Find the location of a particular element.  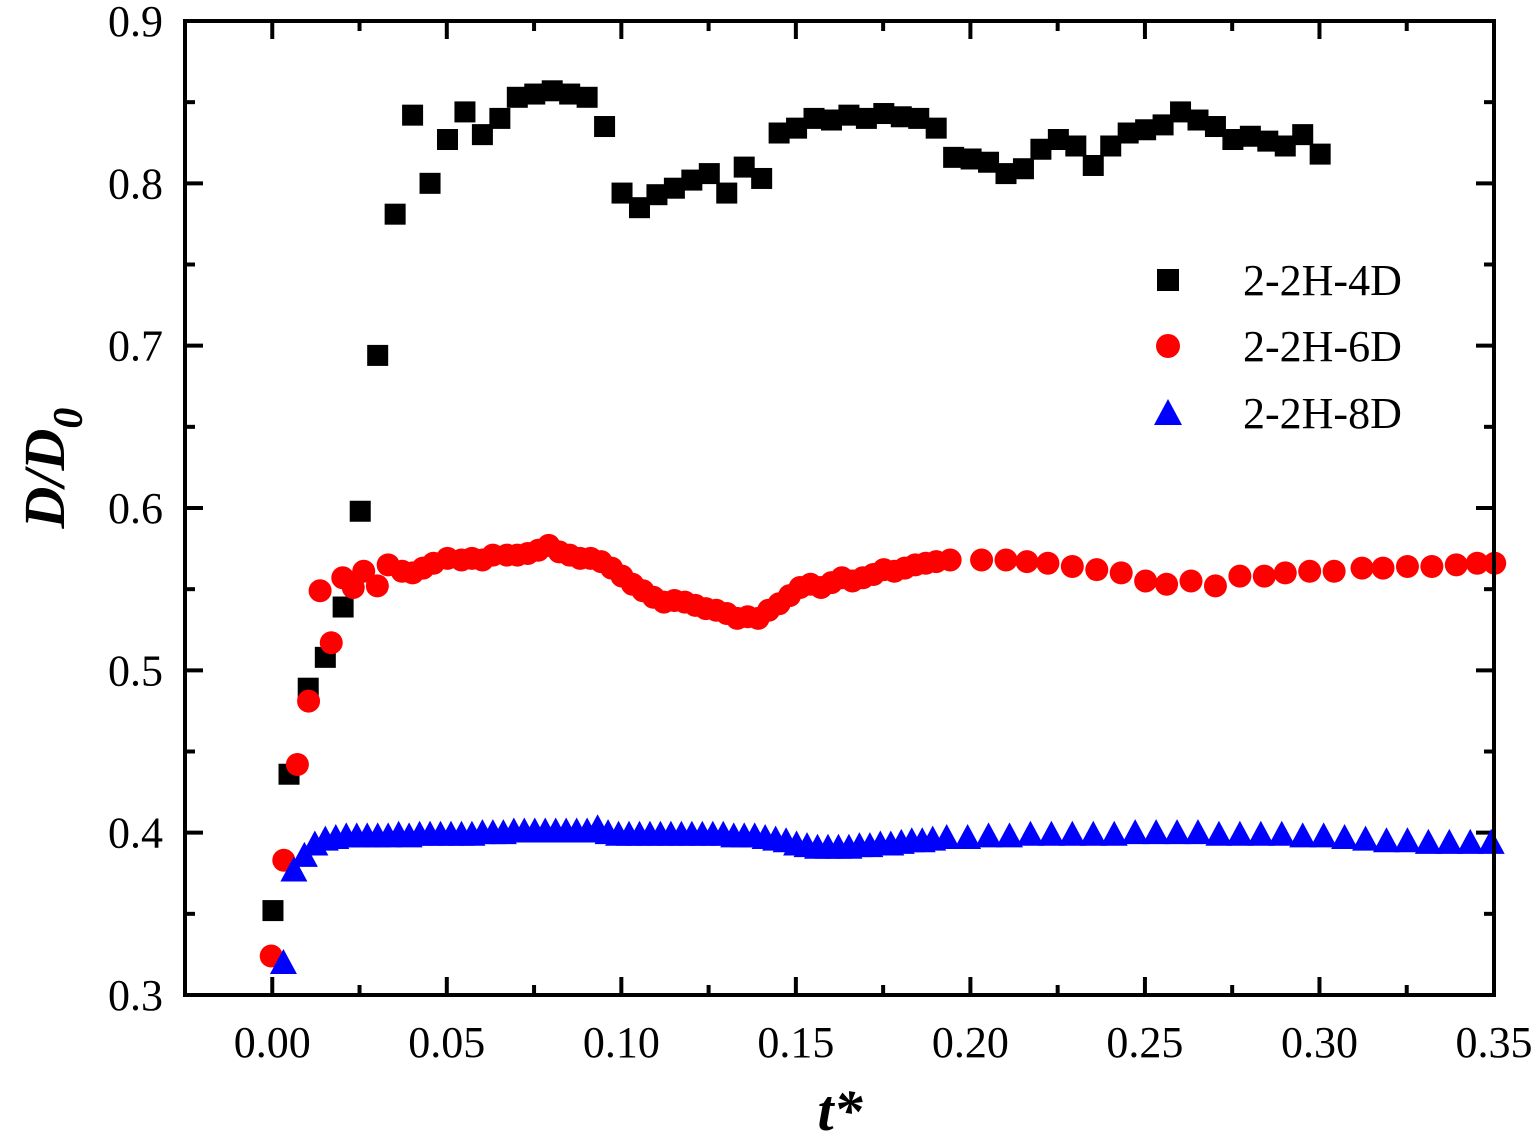

legend-marker is located at coordinates (1168, 280).